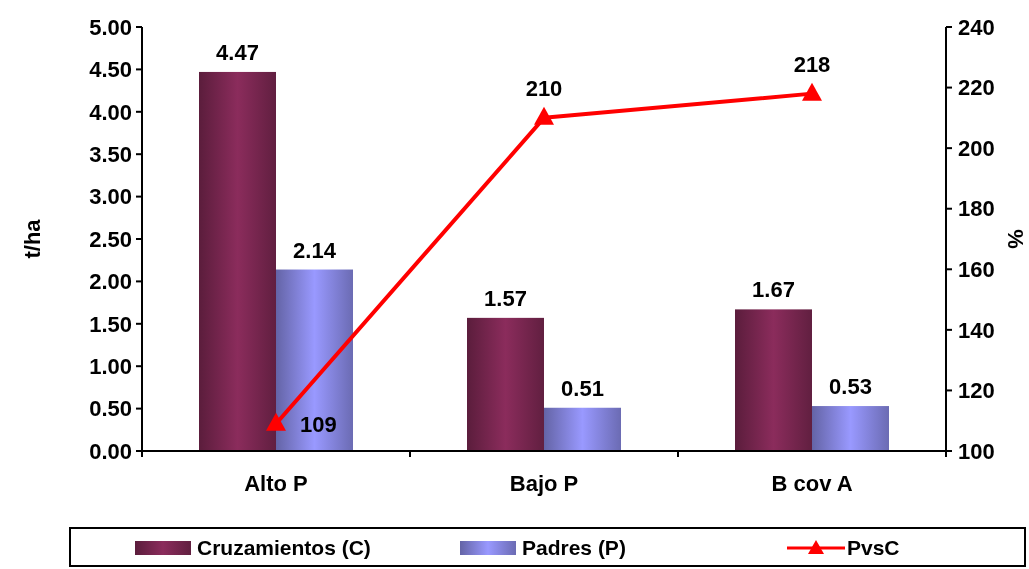 The height and width of the screenshot is (569, 1029). I want to click on y-tick-label: 0.50, so click(110, 409).